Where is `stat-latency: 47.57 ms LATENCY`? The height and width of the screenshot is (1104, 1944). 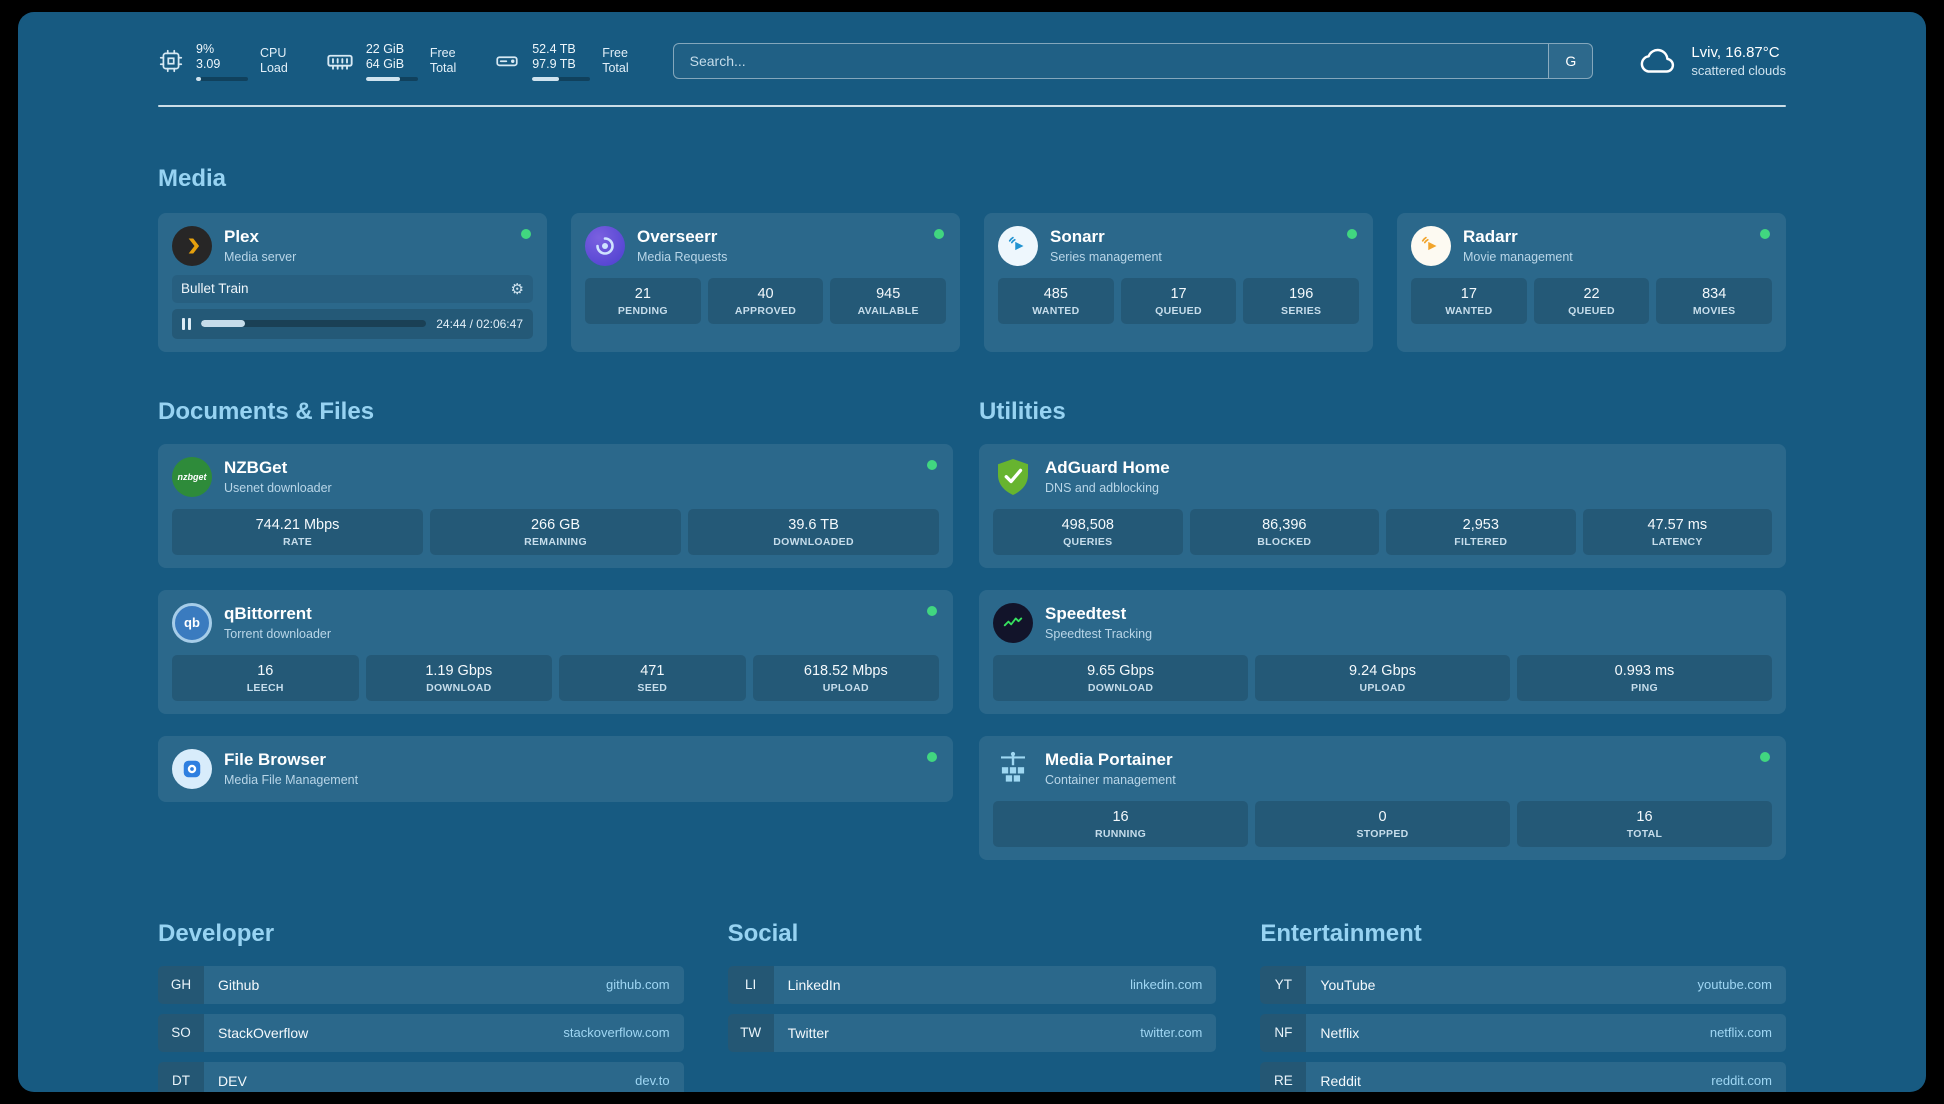
stat-latency: 47.57 ms LATENCY is located at coordinates (1677, 531).